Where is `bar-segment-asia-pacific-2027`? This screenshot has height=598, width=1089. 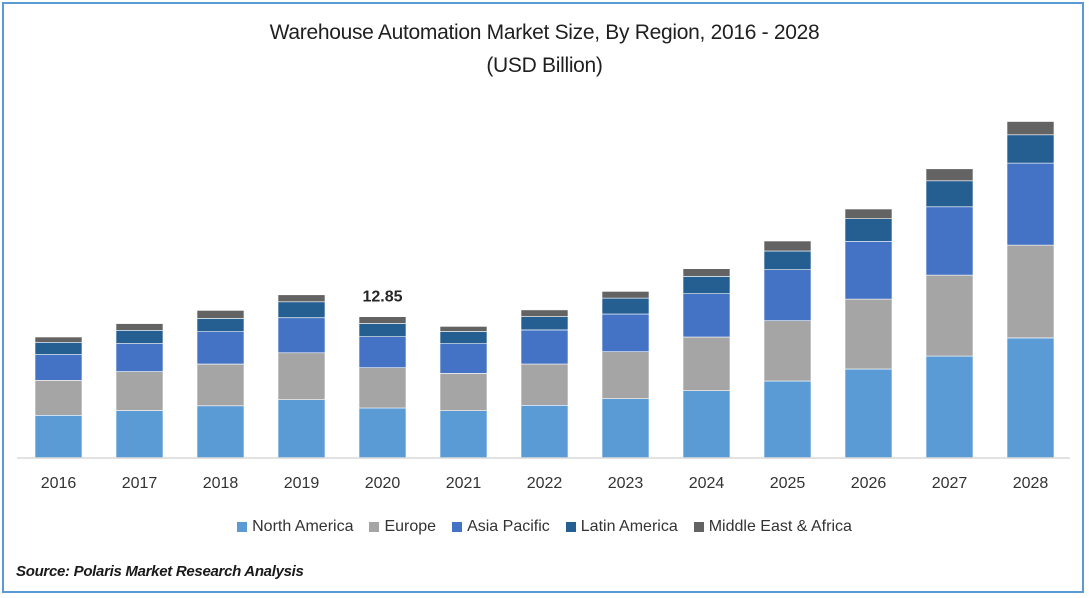
bar-segment-asia-pacific-2027 is located at coordinates (949, 241).